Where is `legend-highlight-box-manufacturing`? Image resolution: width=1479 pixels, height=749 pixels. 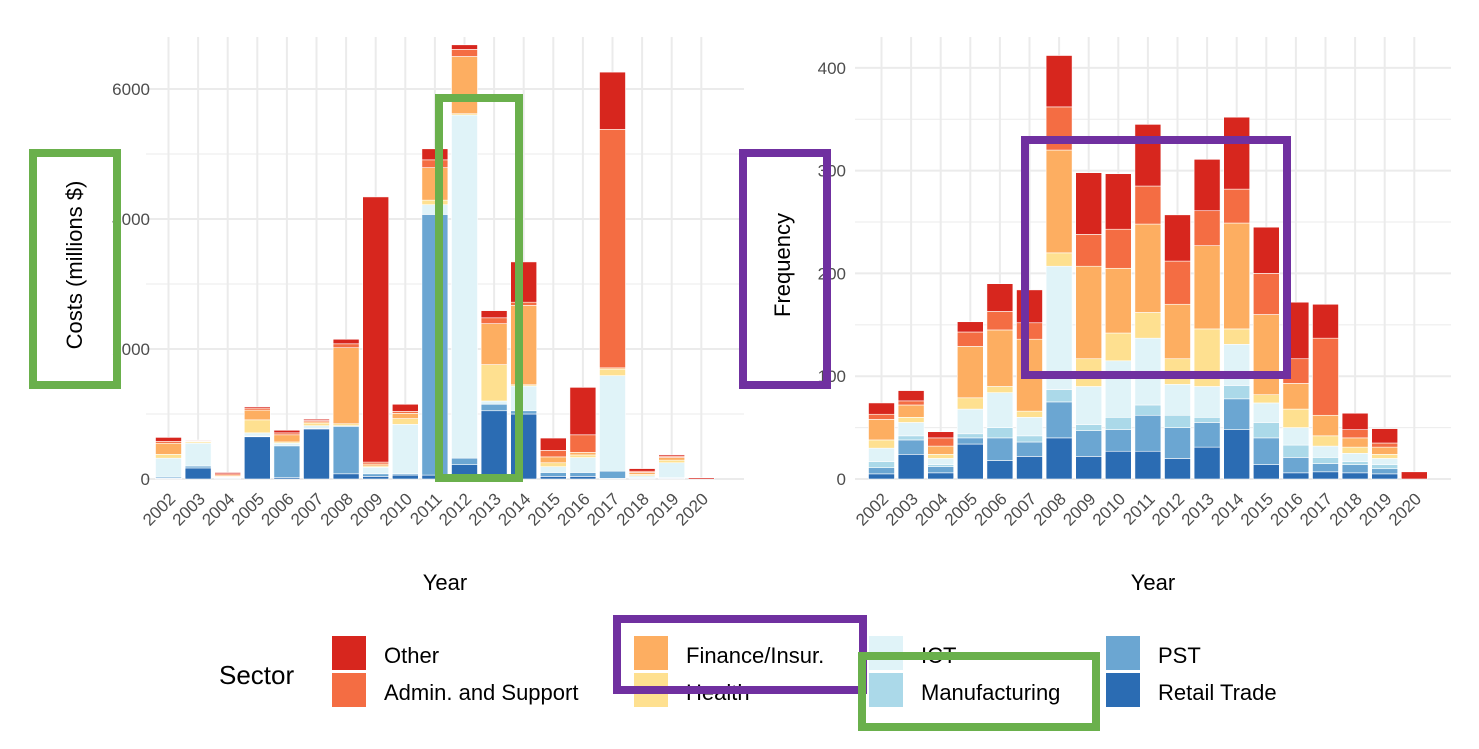
legend-highlight-box-manufacturing is located at coordinates (979, 691).